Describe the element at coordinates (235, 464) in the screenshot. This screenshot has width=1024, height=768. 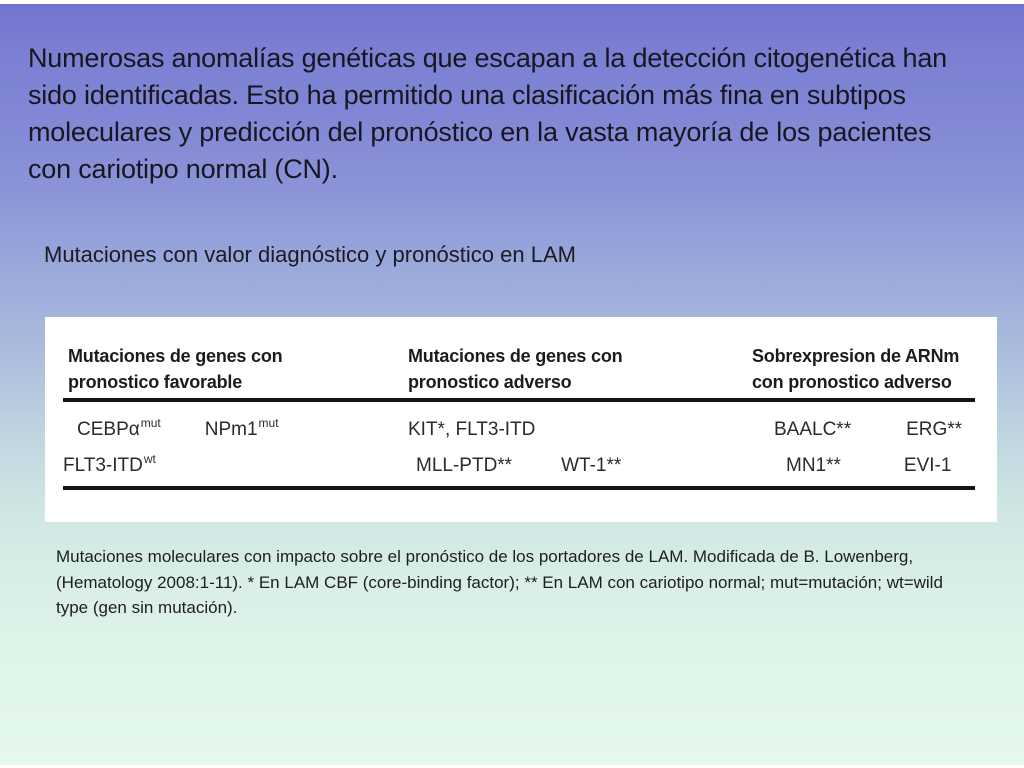
I see `cell-favorable-row2: FLT3-ITDwt` at that location.